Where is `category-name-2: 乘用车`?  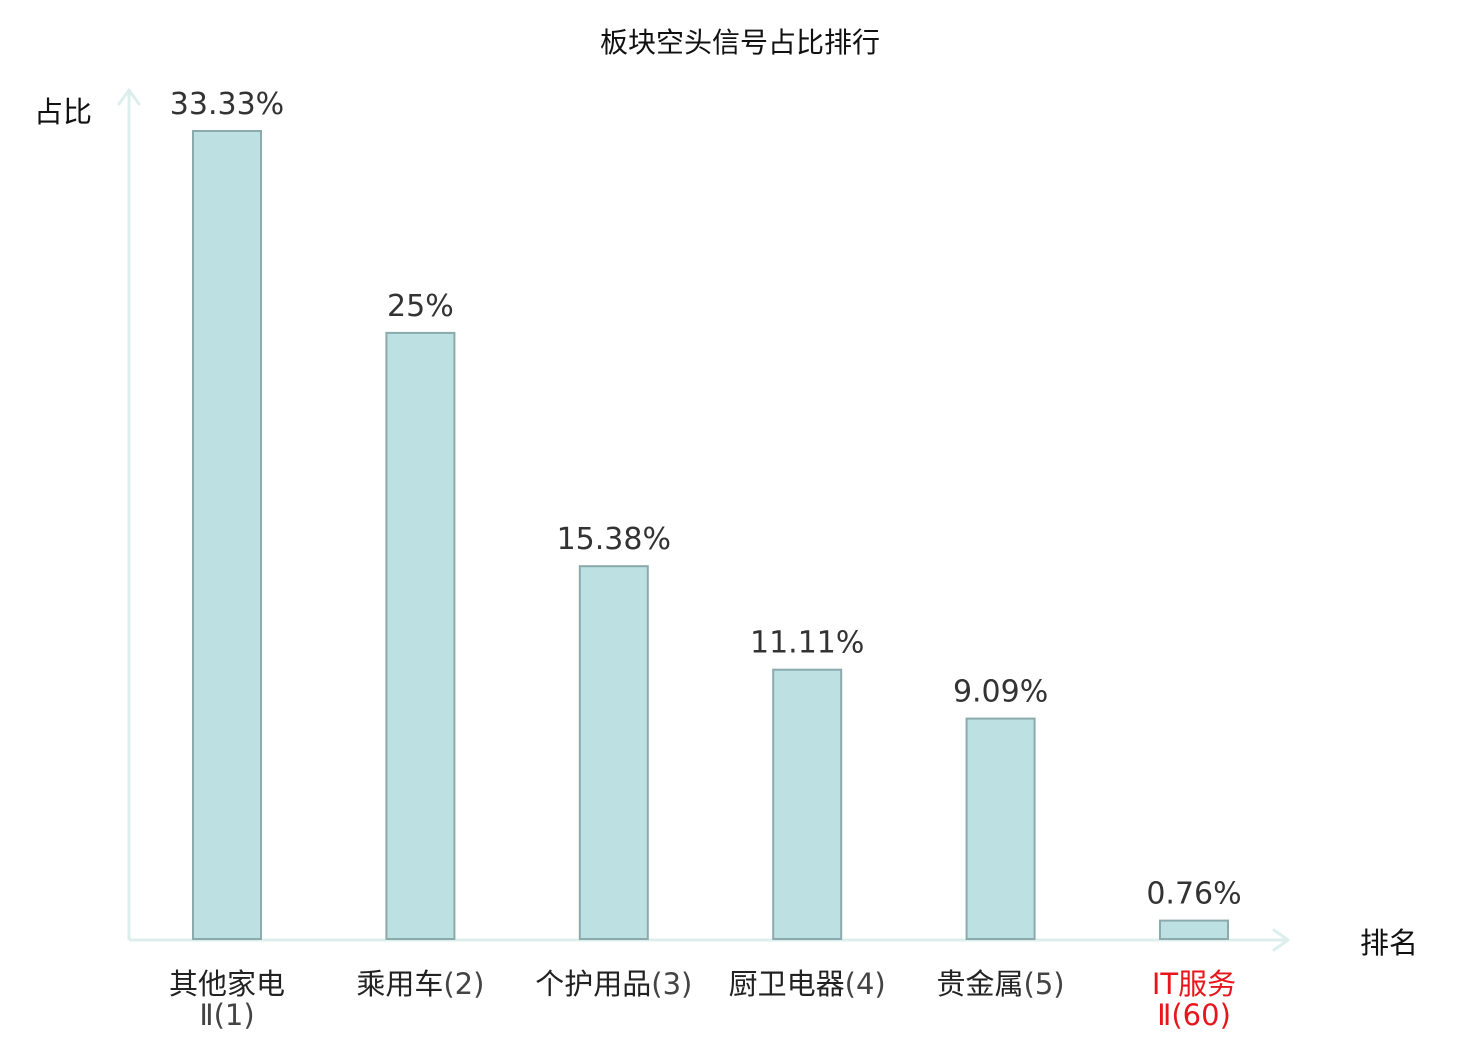 category-name-2: 乘用车 is located at coordinates (399, 984).